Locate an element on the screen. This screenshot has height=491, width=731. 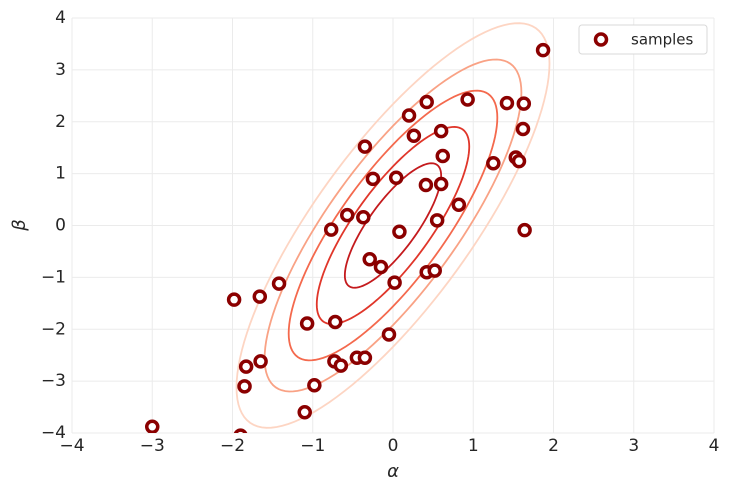
x-tick-label: 4 is located at coordinates (714, 446).